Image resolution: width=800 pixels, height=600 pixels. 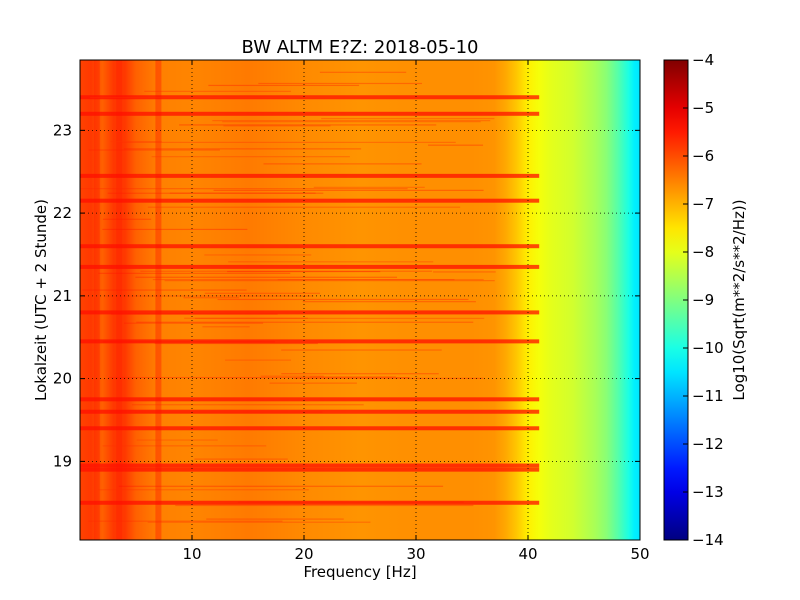 I want to click on x-tick-label: 50, so click(x=639, y=554).